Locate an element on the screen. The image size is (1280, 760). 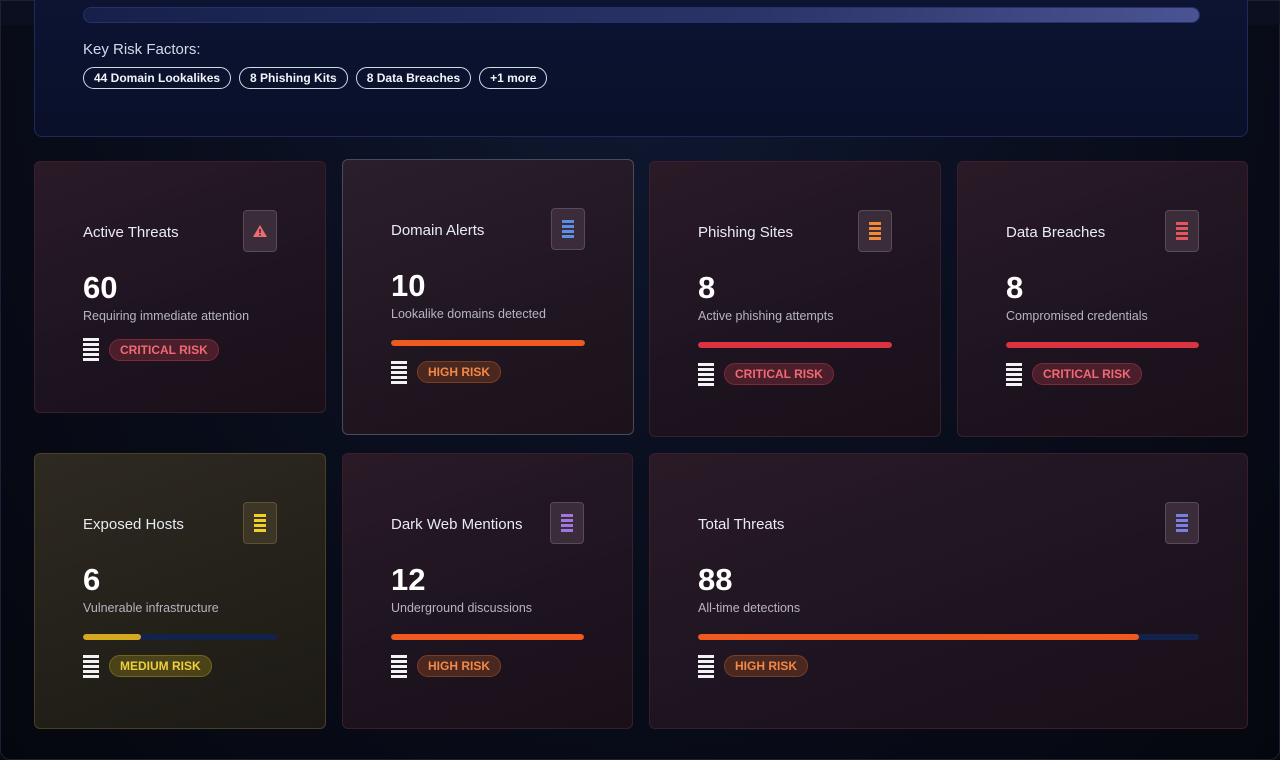
warning-triangle-icon is located at coordinates (260, 231).